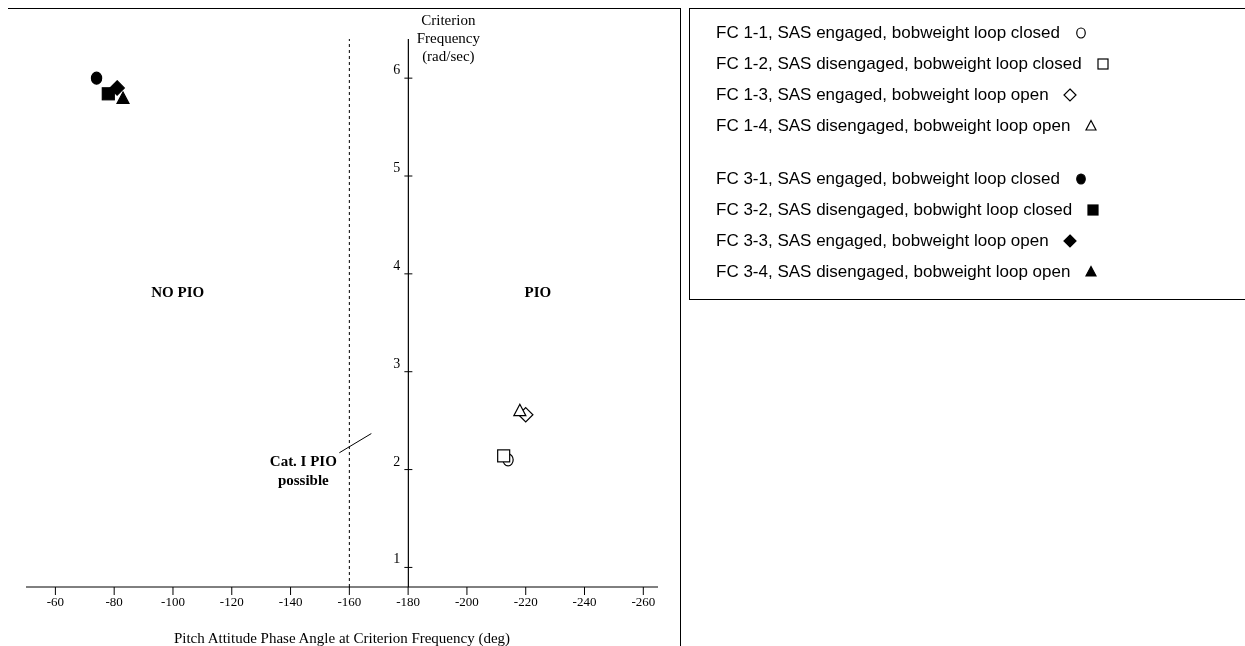 The height and width of the screenshot is (646, 1245). Describe the element at coordinates (342, 638) in the screenshot. I see `x-axis-title: Pitch Attitude Phase Angle at Criterion Frequency (deg)` at that location.